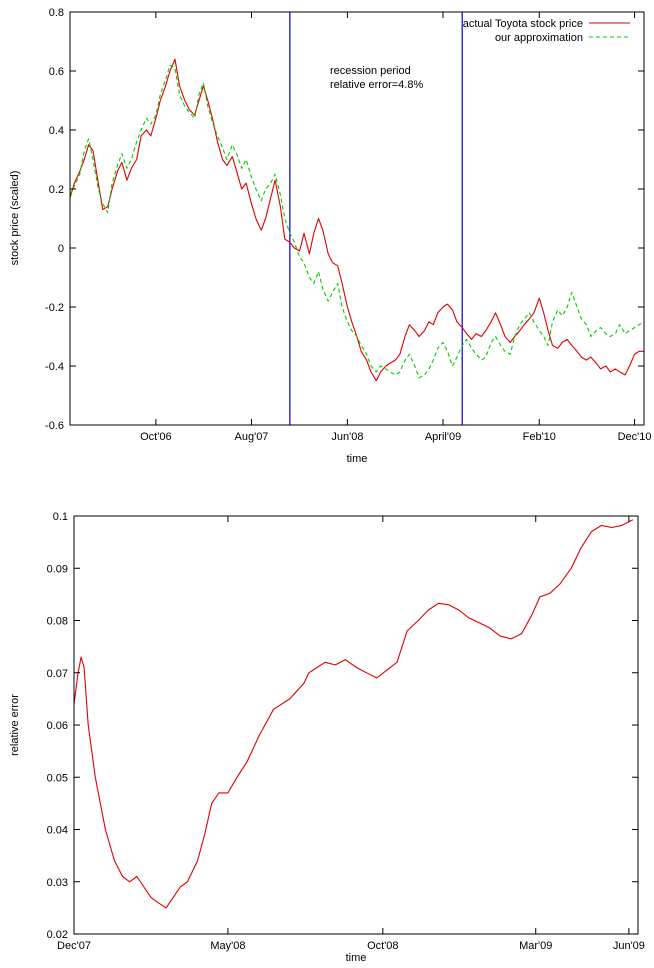 Image resolution: width=654 pixels, height=968 pixels. What do you see at coordinates (56, 72) in the screenshot?
I see `chart1-ytick-label: 0.6` at bounding box center [56, 72].